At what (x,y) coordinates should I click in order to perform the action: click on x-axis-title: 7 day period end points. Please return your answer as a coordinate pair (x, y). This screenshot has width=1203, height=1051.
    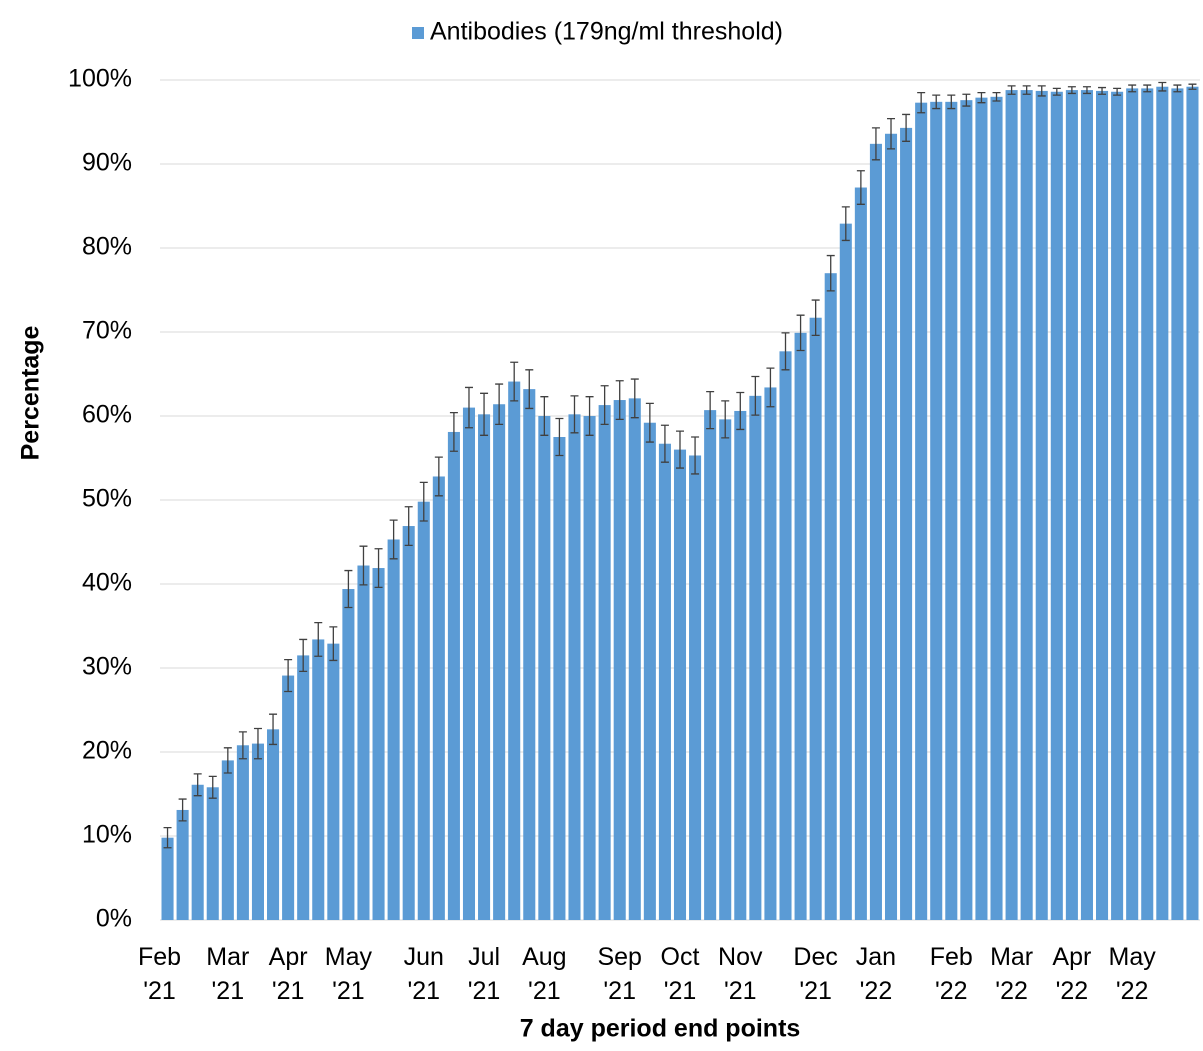
    Looking at the image, I should click on (660, 1029).